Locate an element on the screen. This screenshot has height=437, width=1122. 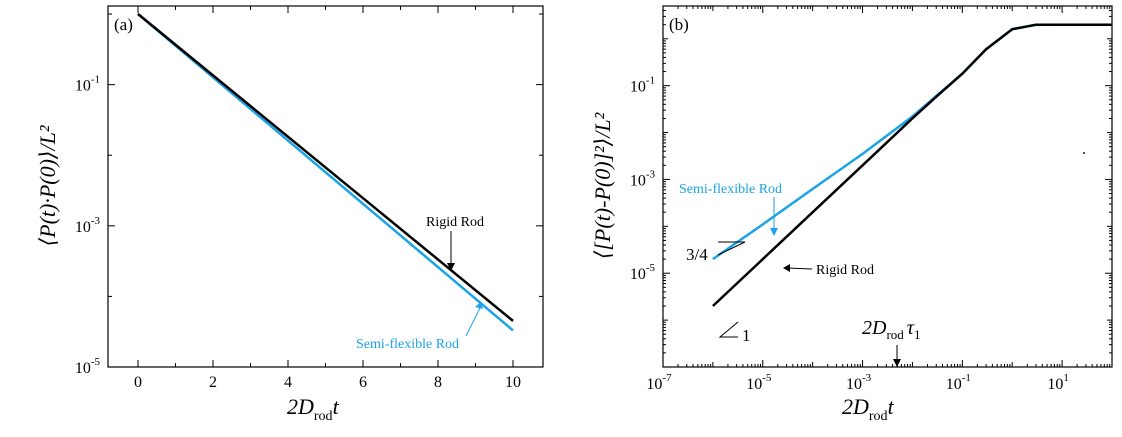
panel-b-xlabel: 2Drodt is located at coordinates (868, 409).